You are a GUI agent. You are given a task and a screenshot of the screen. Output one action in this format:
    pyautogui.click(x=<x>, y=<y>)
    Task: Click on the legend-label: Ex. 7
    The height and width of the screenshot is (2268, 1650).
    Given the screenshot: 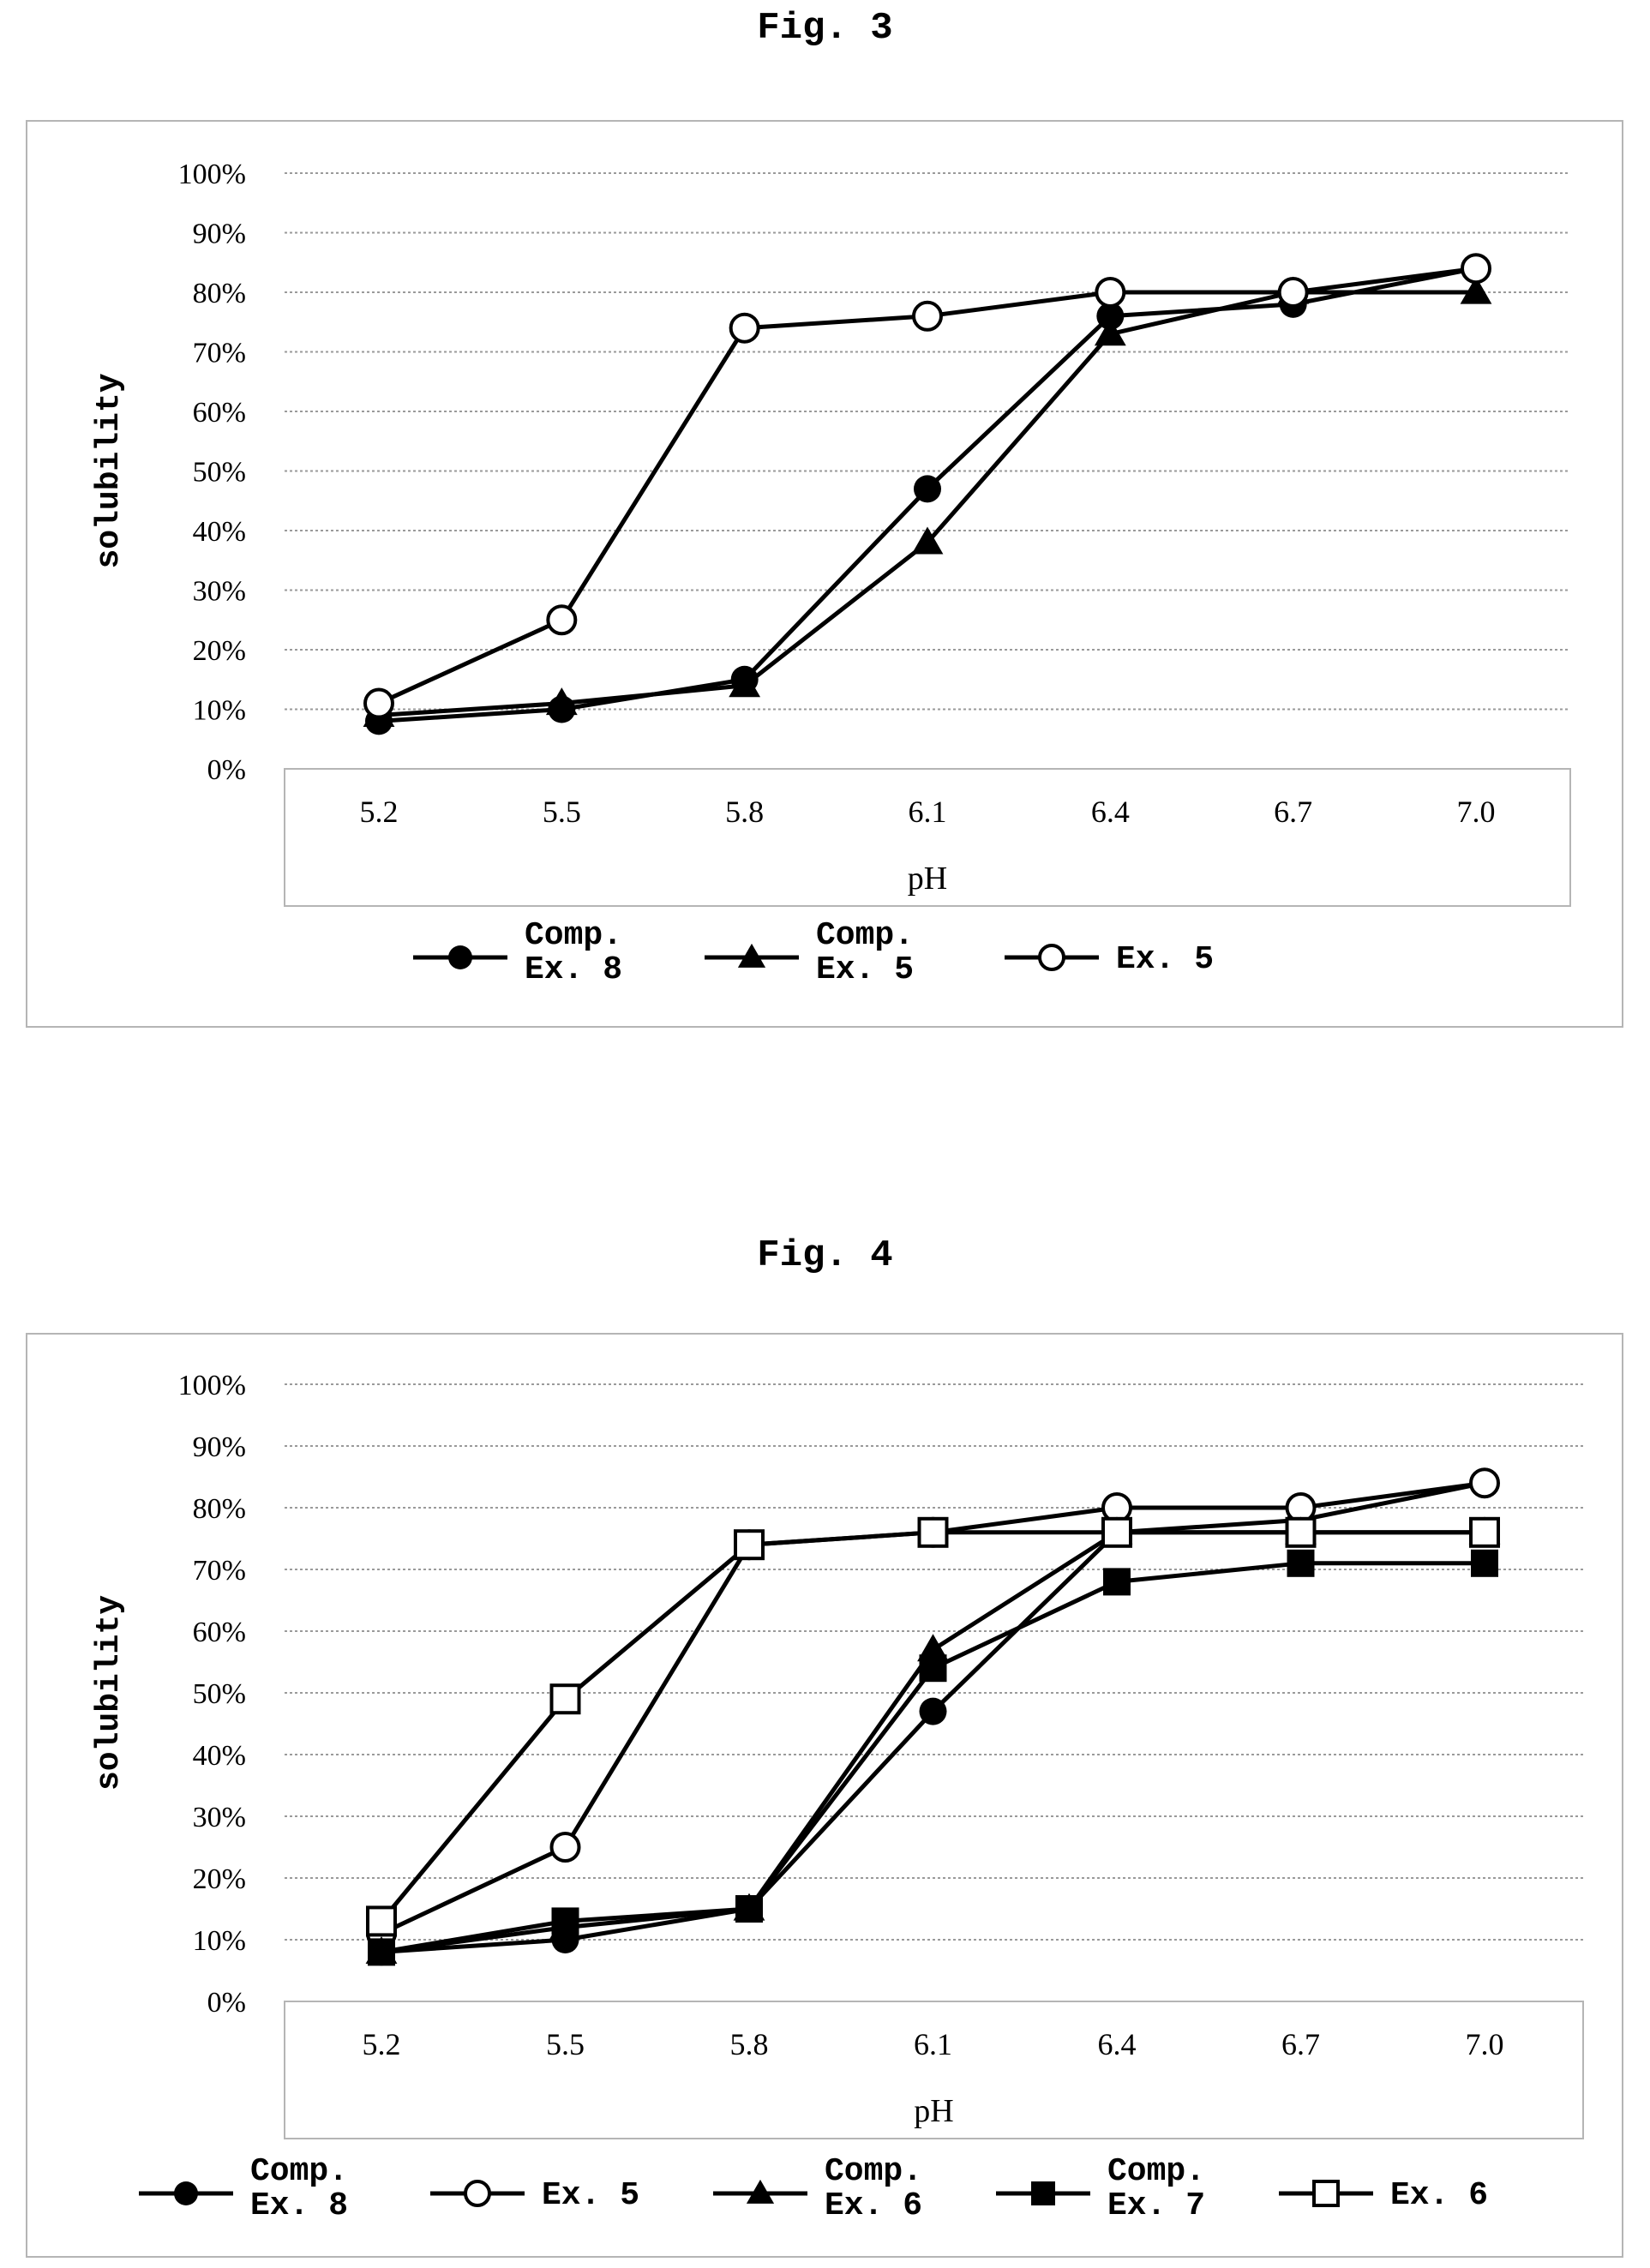 What is the action you would take?
    pyautogui.click(x=1156, y=2205)
    